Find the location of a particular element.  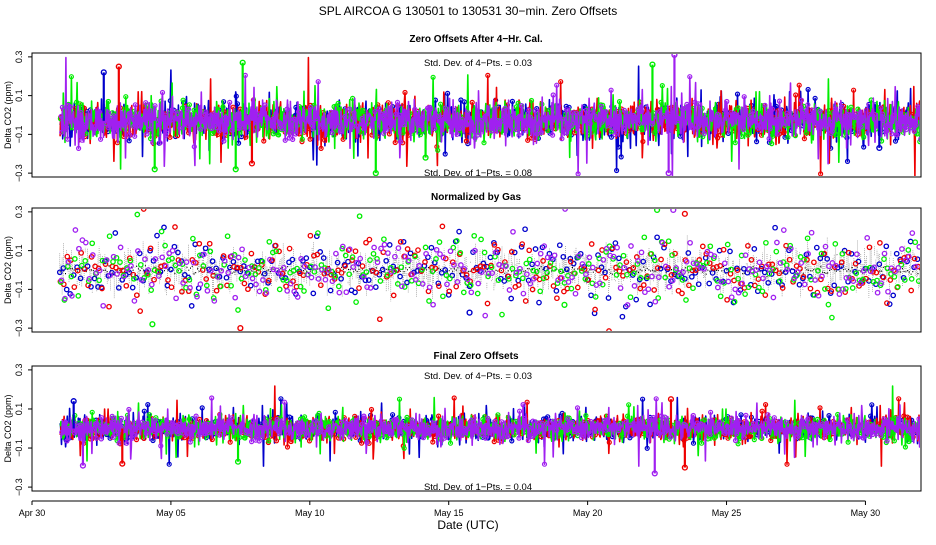

x-axis-label: Date (UTC) is located at coordinates (467, 525).